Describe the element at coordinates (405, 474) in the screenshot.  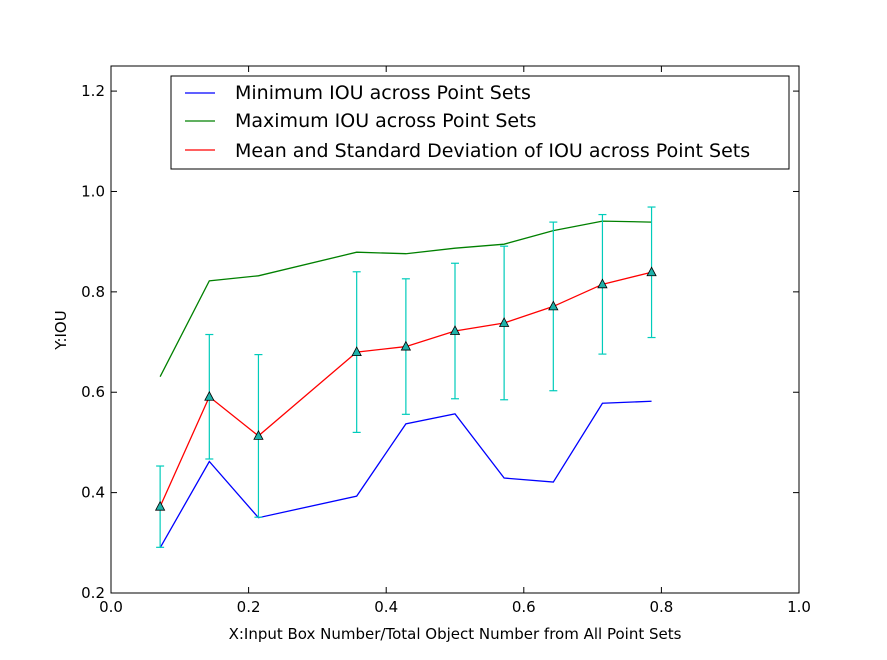
I see `series-line-min` at that location.